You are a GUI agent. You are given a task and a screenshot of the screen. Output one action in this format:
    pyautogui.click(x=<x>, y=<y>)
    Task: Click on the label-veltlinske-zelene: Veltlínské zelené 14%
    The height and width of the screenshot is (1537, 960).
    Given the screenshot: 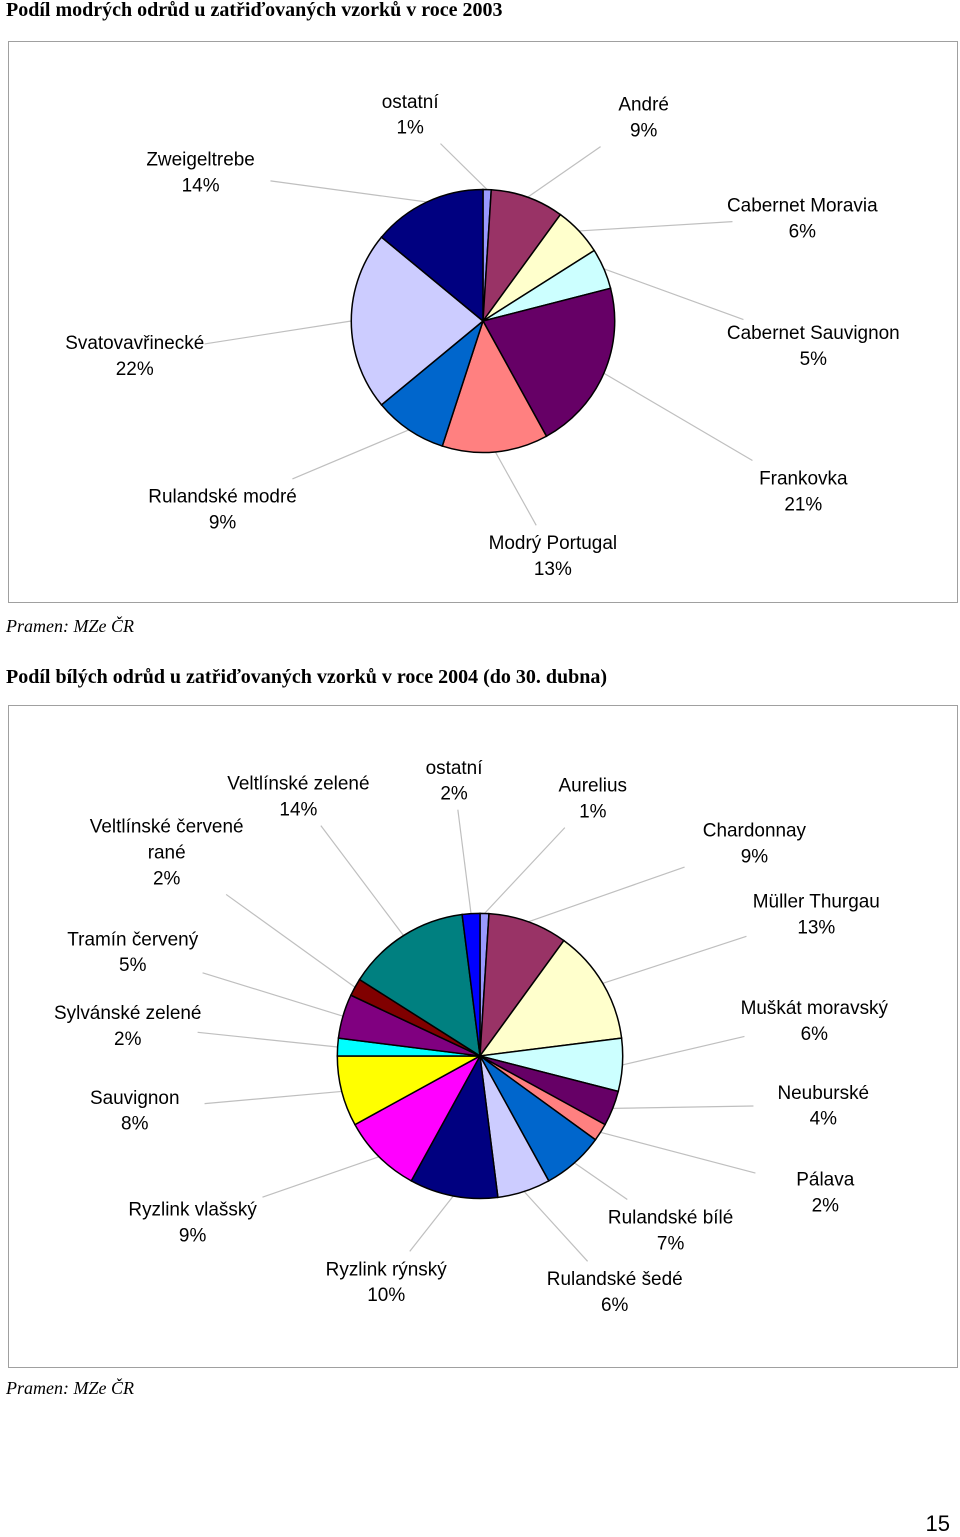 What is the action you would take?
    pyautogui.click(x=298, y=797)
    